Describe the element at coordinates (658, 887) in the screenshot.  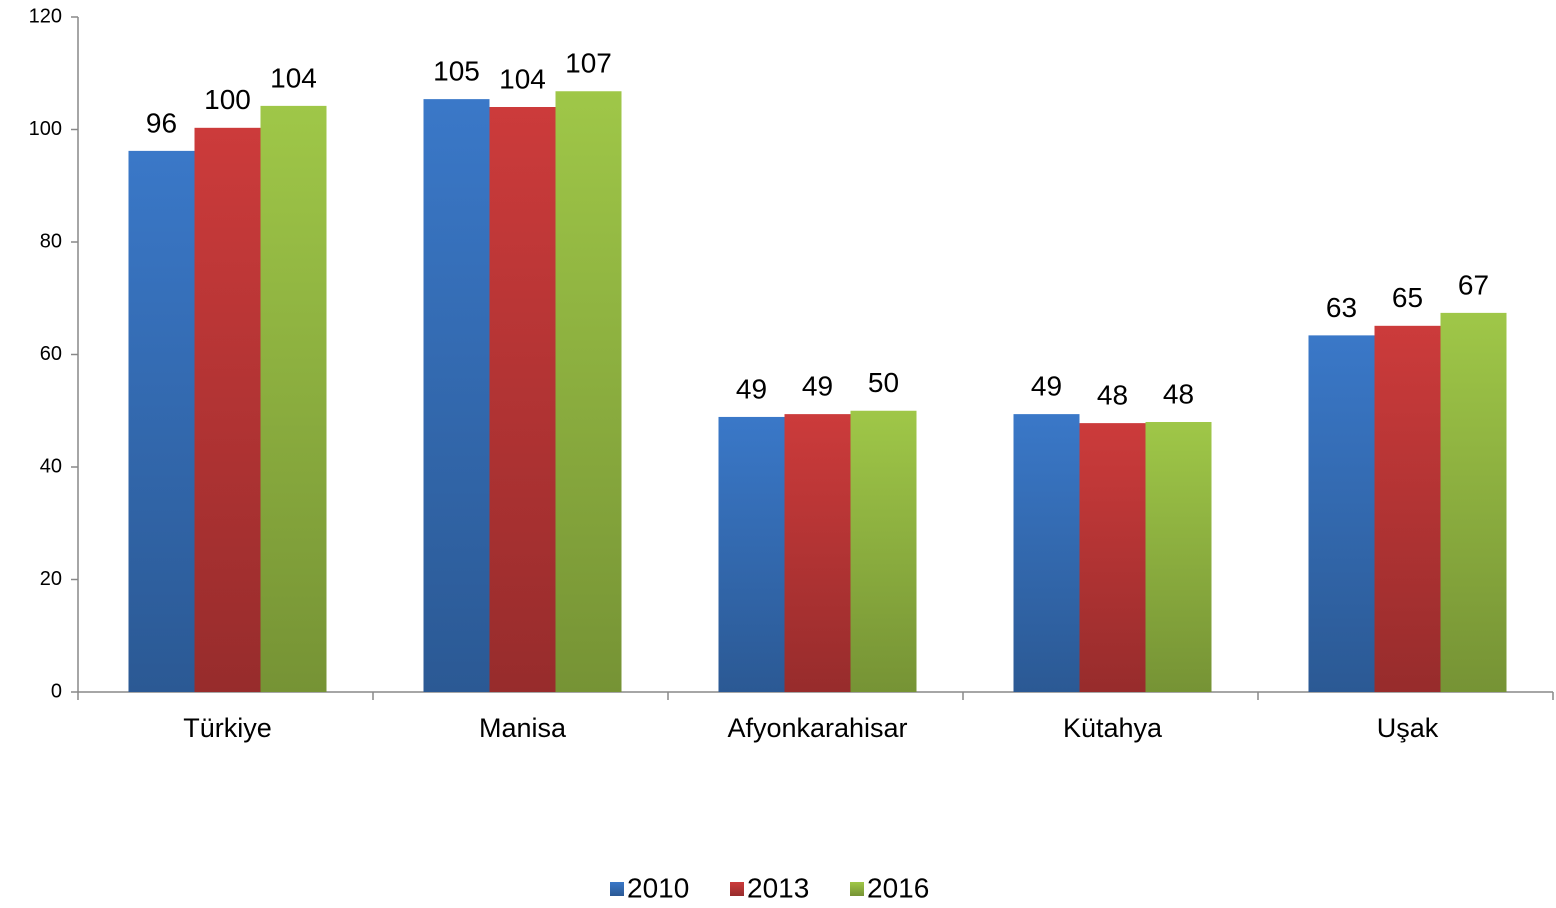
I see `legend-label: 2010` at that location.